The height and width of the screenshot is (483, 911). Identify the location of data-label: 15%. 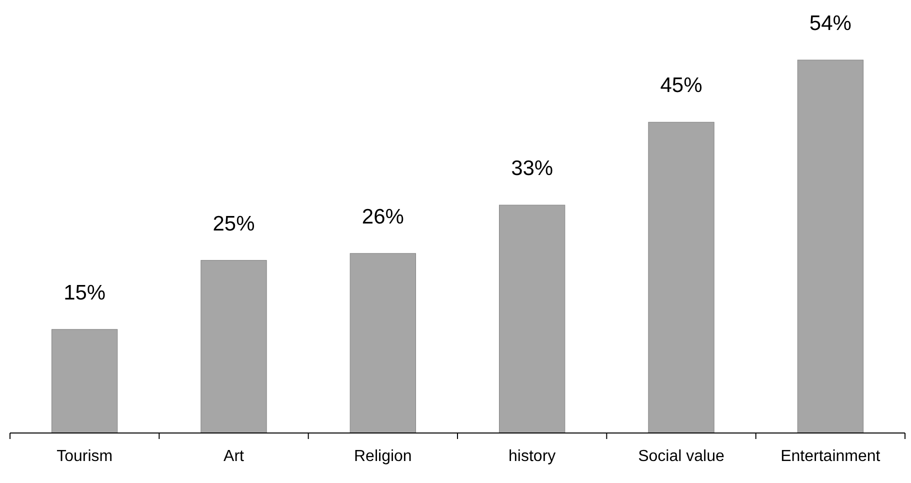
(85, 292).